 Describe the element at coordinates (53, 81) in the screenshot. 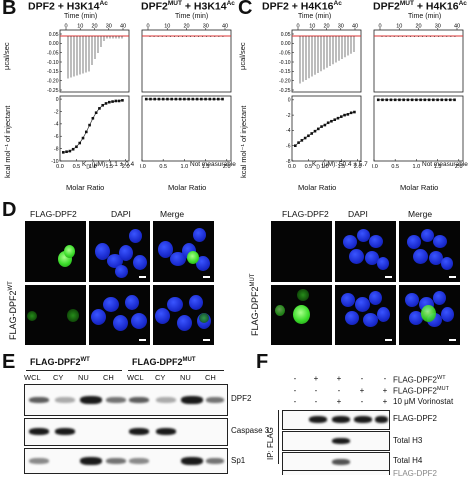

I see `raw-ytick-label: -0.20` at that location.